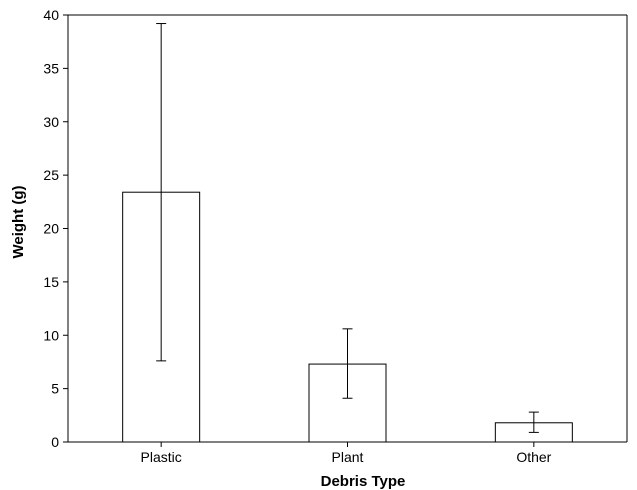 The height and width of the screenshot is (490, 637). Describe the element at coordinates (18, 221) in the screenshot. I see `y-axis-title: Weight (g)` at that location.